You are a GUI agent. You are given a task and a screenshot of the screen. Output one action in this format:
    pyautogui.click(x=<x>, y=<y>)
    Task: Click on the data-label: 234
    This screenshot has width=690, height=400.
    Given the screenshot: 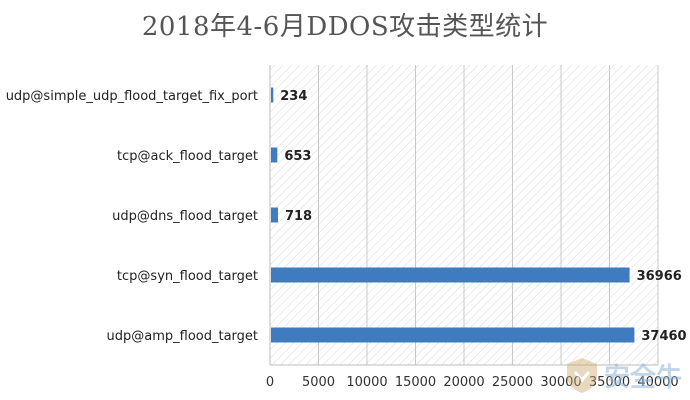 What is the action you would take?
    pyautogui.click(x=293, y=96)
    